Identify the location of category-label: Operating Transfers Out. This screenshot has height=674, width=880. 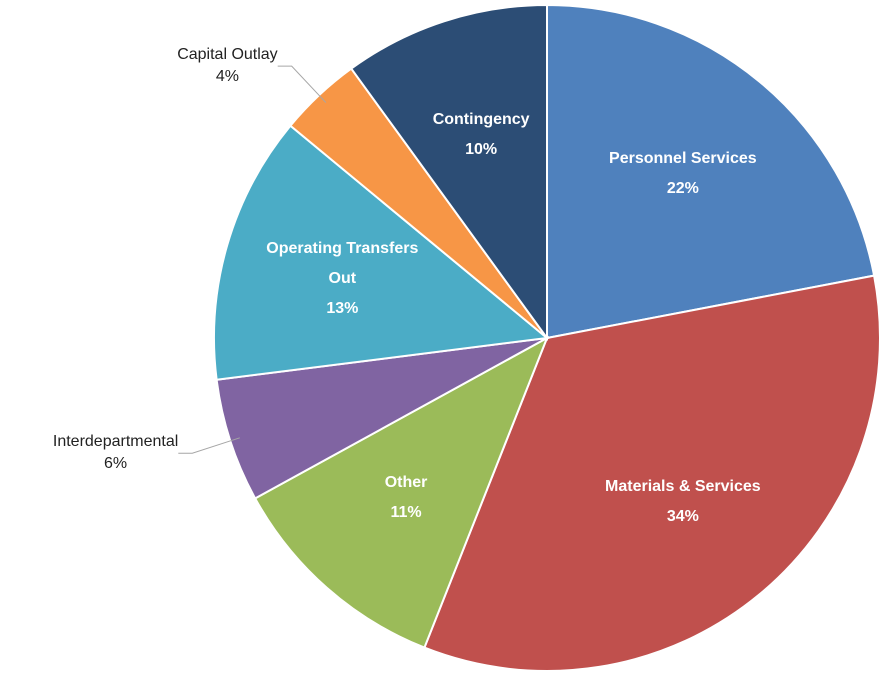
(342, 263).